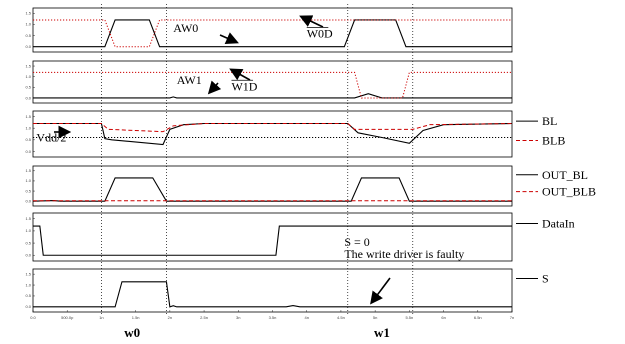 This screenshot has height=344, width=625. What do you see at coordinates (512, 317) in the screenshot?
I see `x-tick-label: 7n` at bounding box center [512, 317].